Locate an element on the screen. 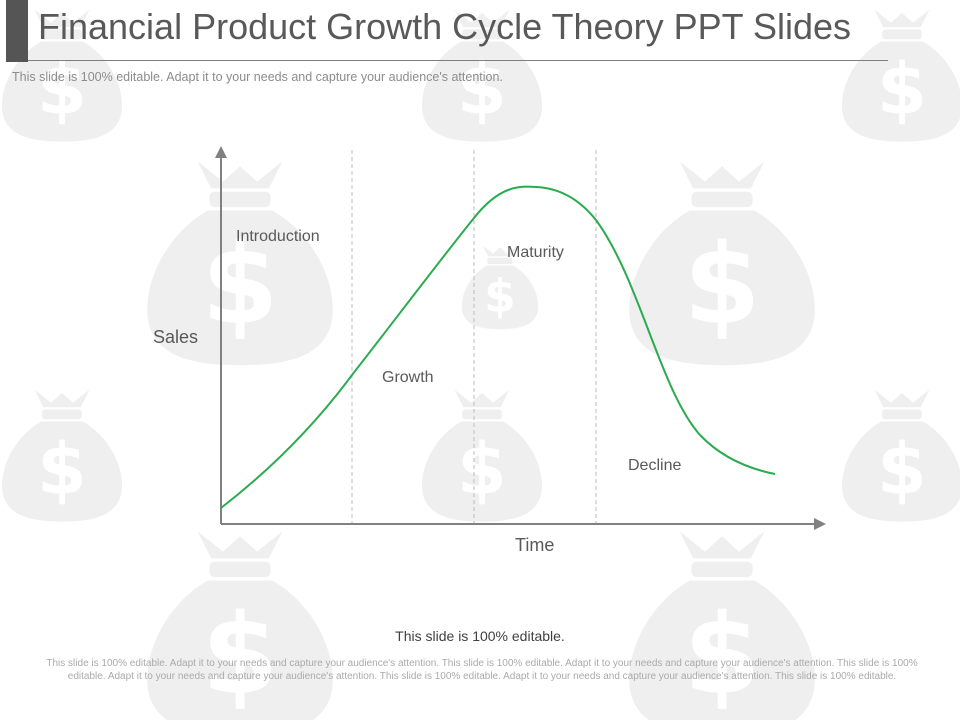  title-accent-bar is located at coordinates (17, 31).